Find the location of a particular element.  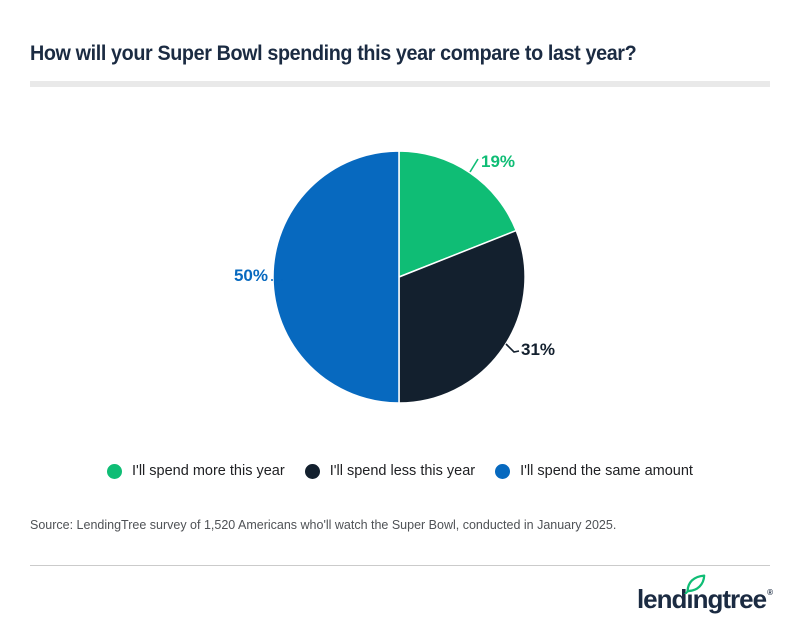

legend-item-same: I'll spend the same amount is located at coordinates (594, 471).